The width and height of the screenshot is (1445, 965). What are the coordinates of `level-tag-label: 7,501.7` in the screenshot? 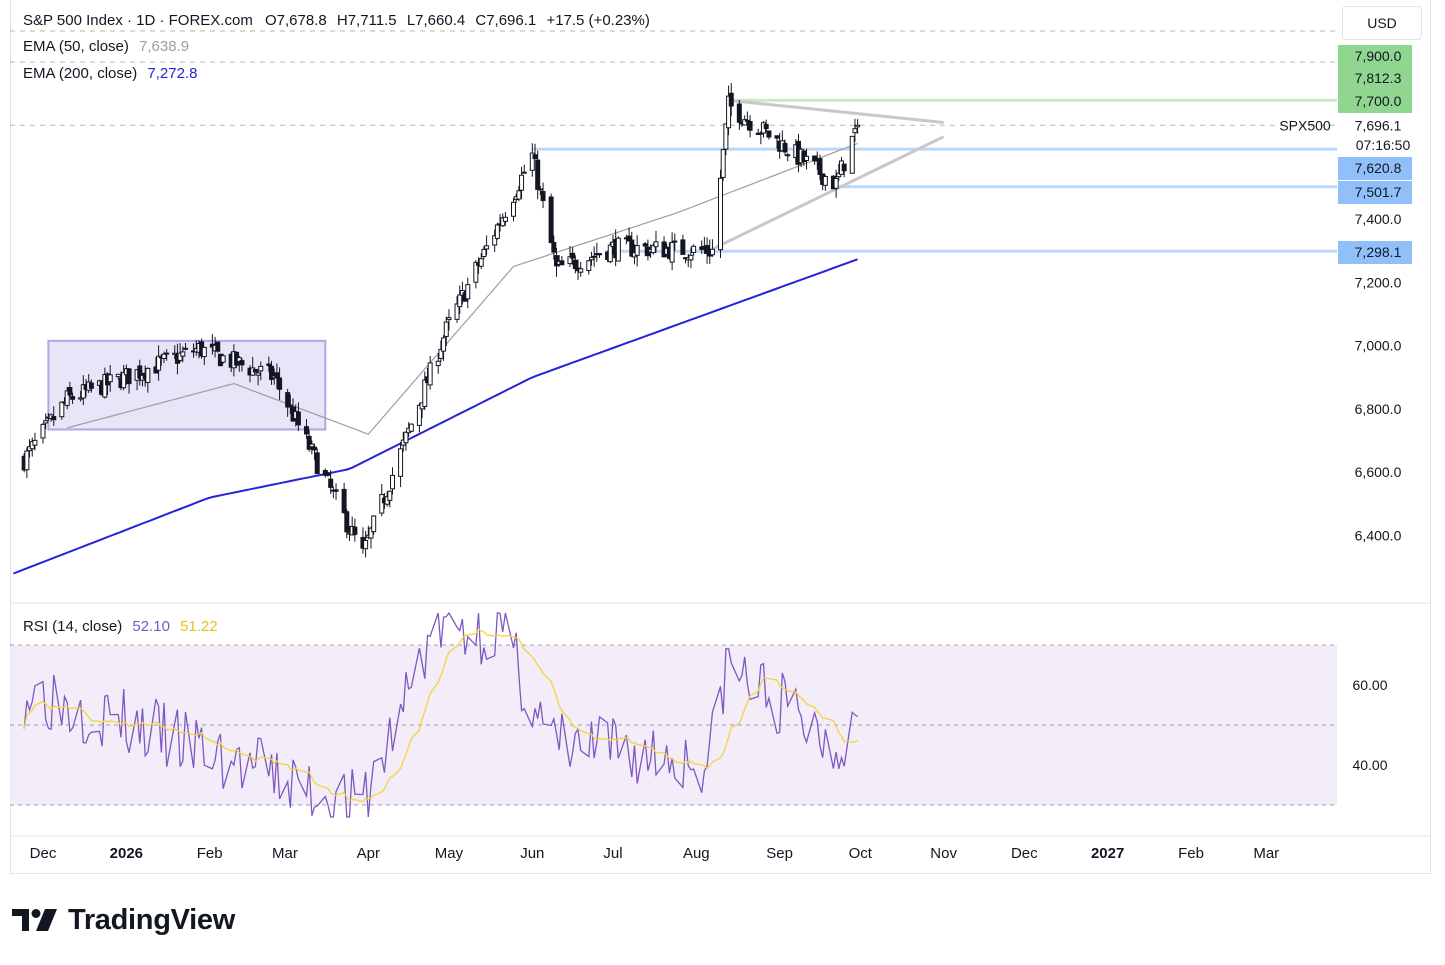 It's located at (1378, 192).